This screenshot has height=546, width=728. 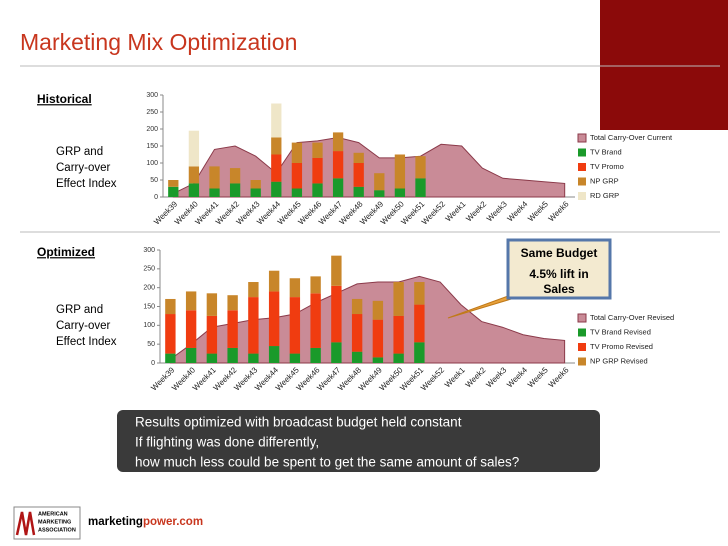 What do you see at coordinates (664, 65) in the screenshot?
I see `corner-block` at bounding box center [664, 65].